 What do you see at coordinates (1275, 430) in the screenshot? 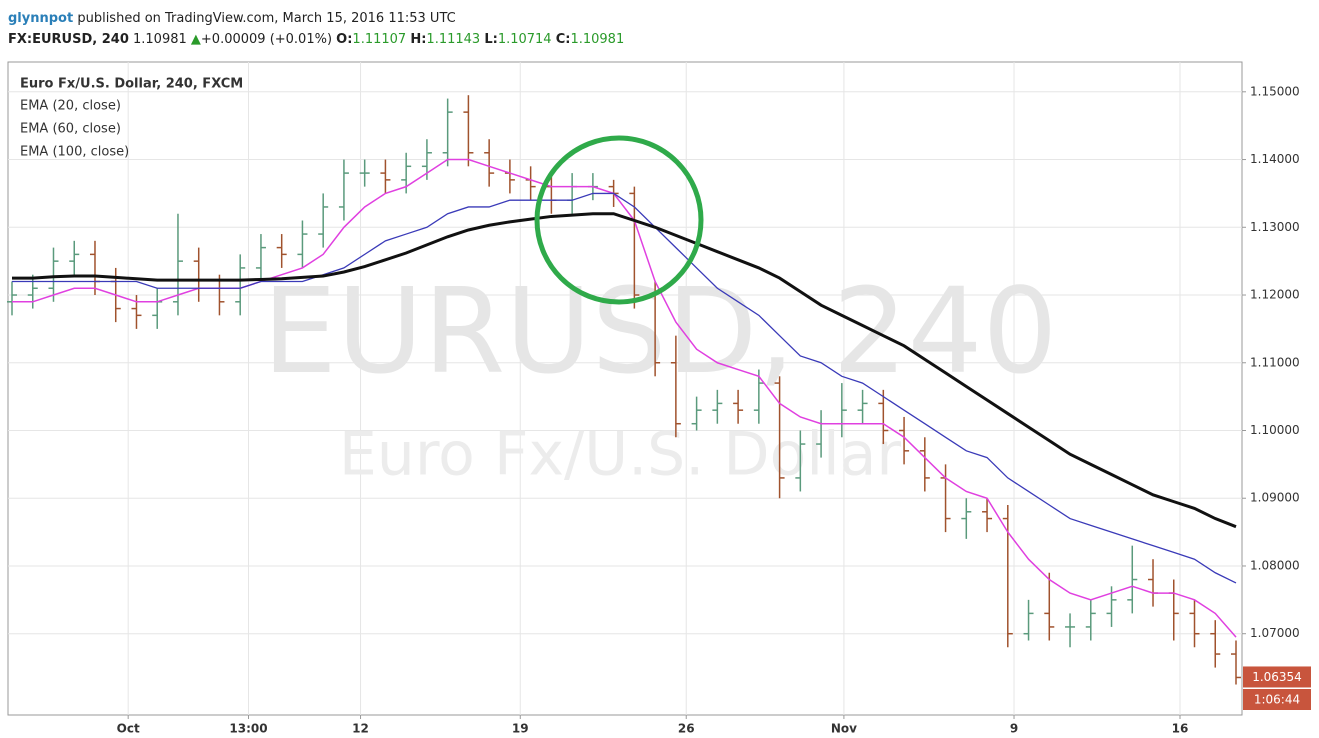
I see `y-tick-label: 1.10000` at bounding box center [1275, 430].